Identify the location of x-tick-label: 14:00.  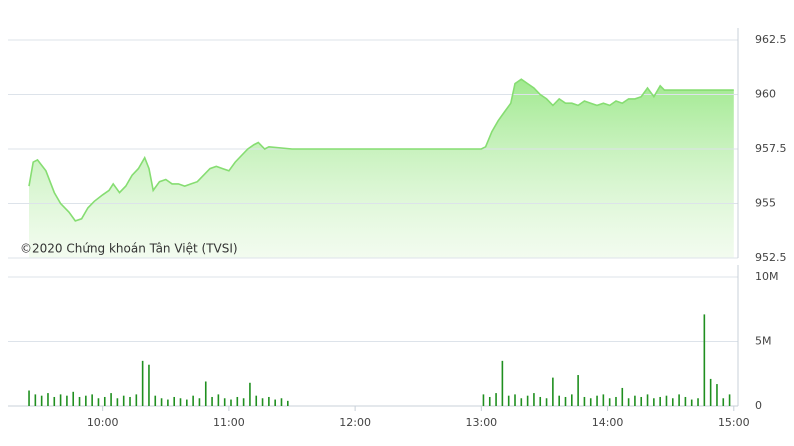
(608, 422).